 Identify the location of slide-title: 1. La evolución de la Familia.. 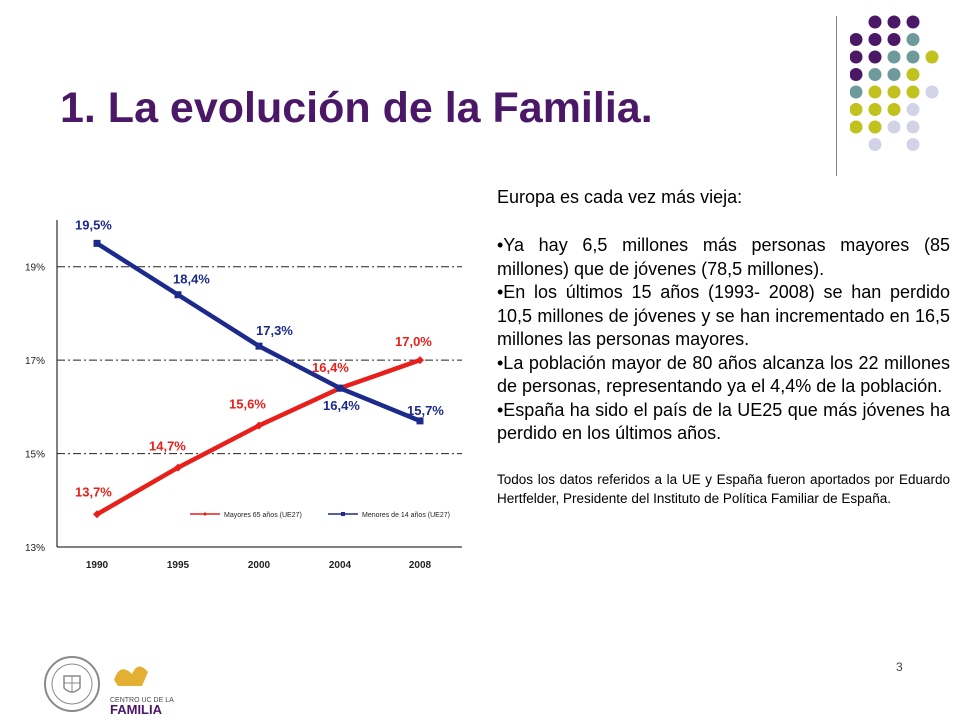
(356, 108).